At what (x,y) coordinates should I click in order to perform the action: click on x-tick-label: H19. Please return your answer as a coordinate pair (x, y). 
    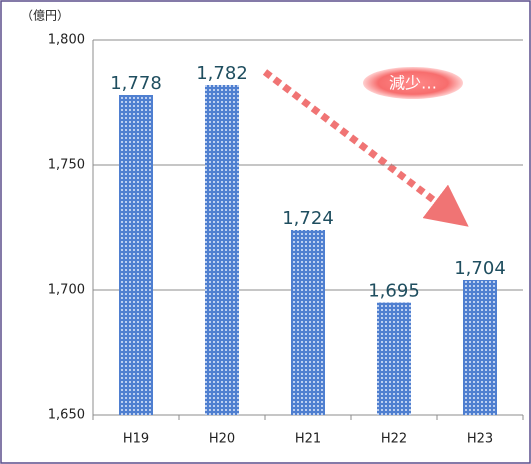
    Looking at the image, I should click on (136, 439).